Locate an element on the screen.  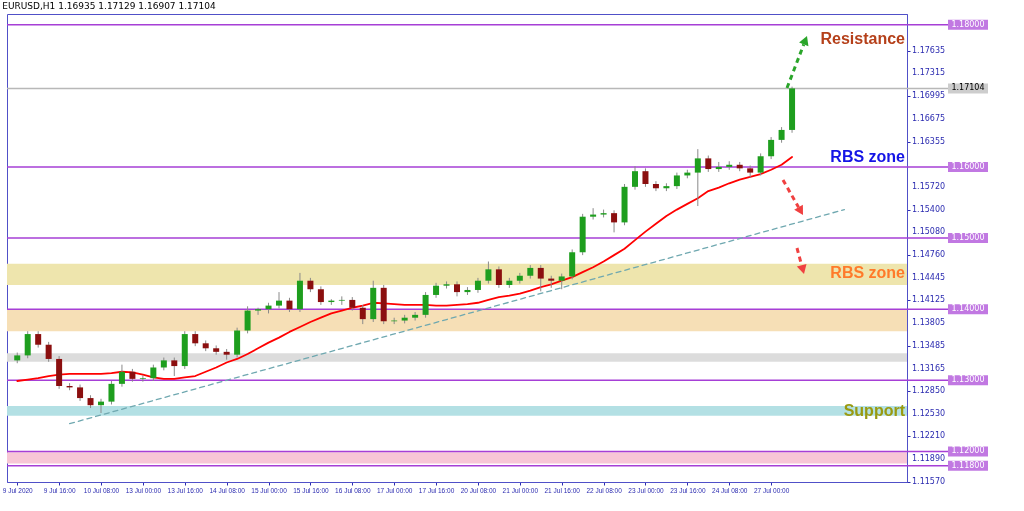
ref-line-label: 1.14000 is located at coordinates (968, 309).